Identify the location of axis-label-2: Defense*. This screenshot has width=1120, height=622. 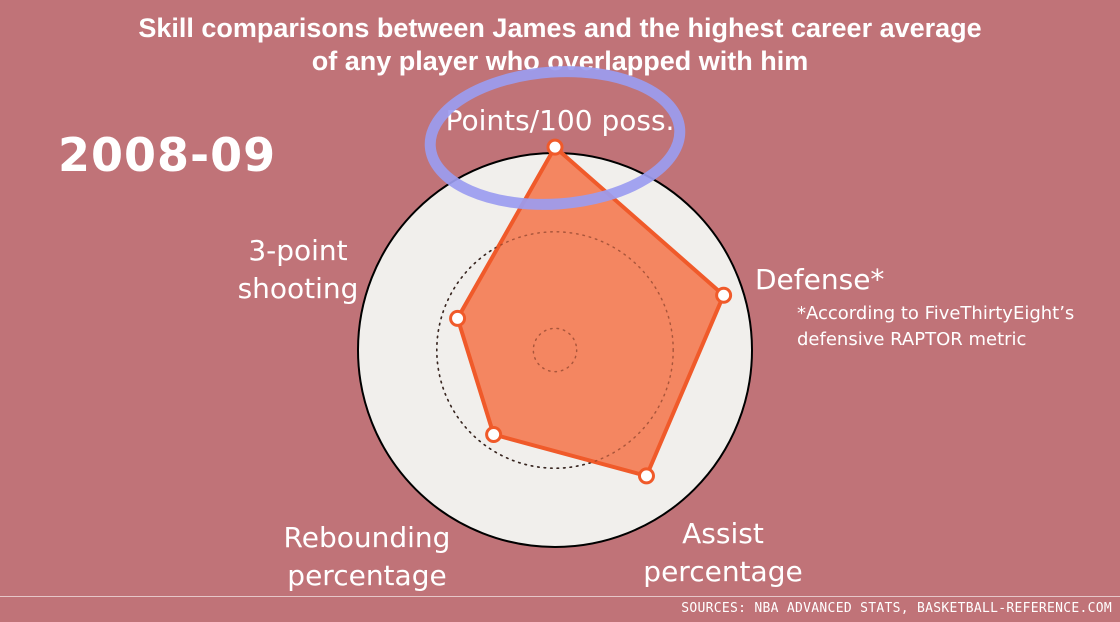
(819, 279).